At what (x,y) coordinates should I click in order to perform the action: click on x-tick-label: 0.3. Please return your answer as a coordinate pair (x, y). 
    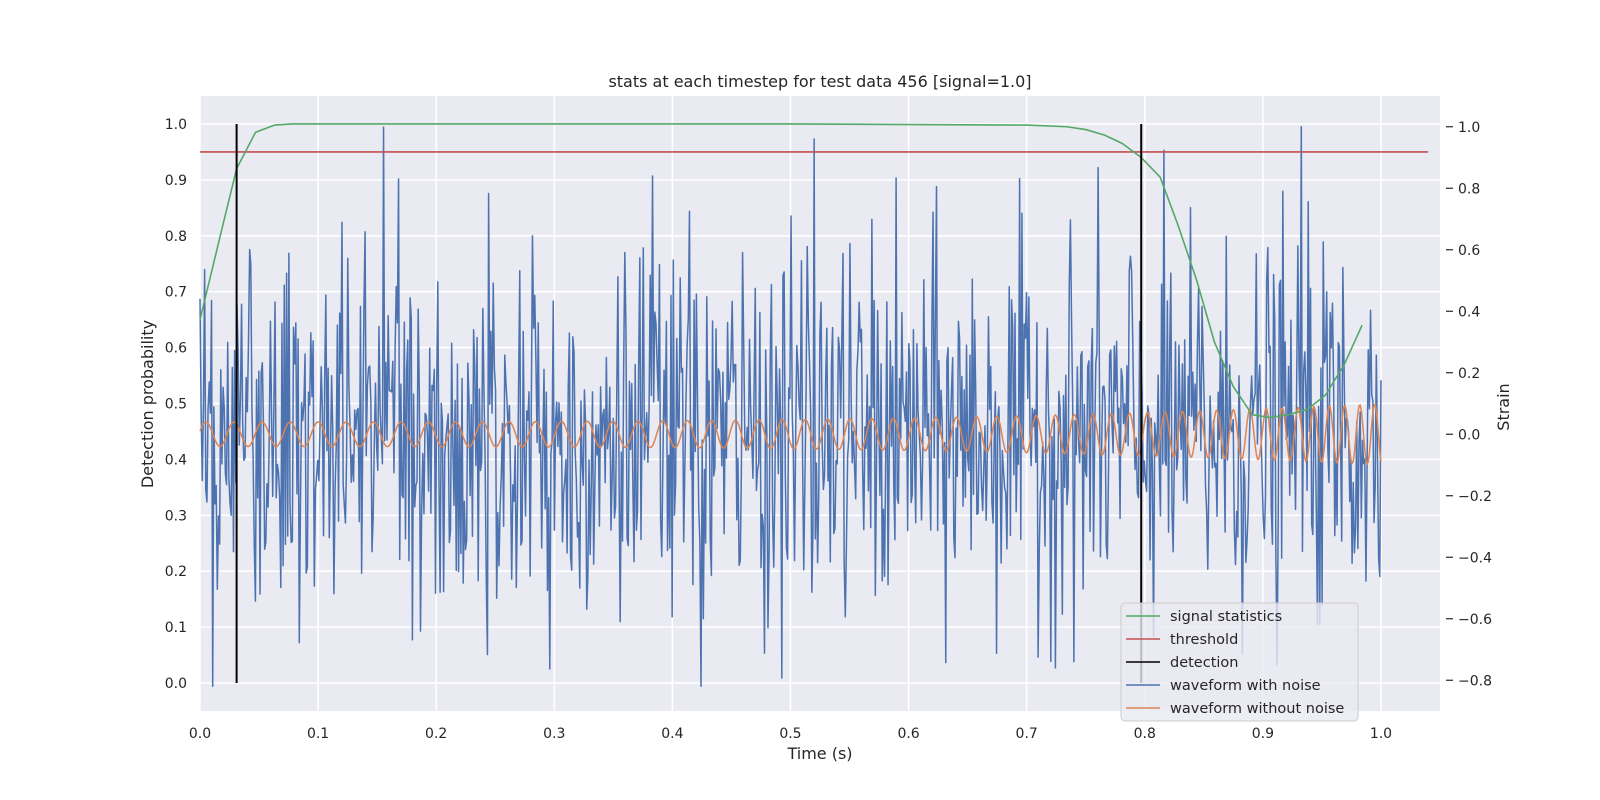
    Looking at the image, I should click on (554, 734).